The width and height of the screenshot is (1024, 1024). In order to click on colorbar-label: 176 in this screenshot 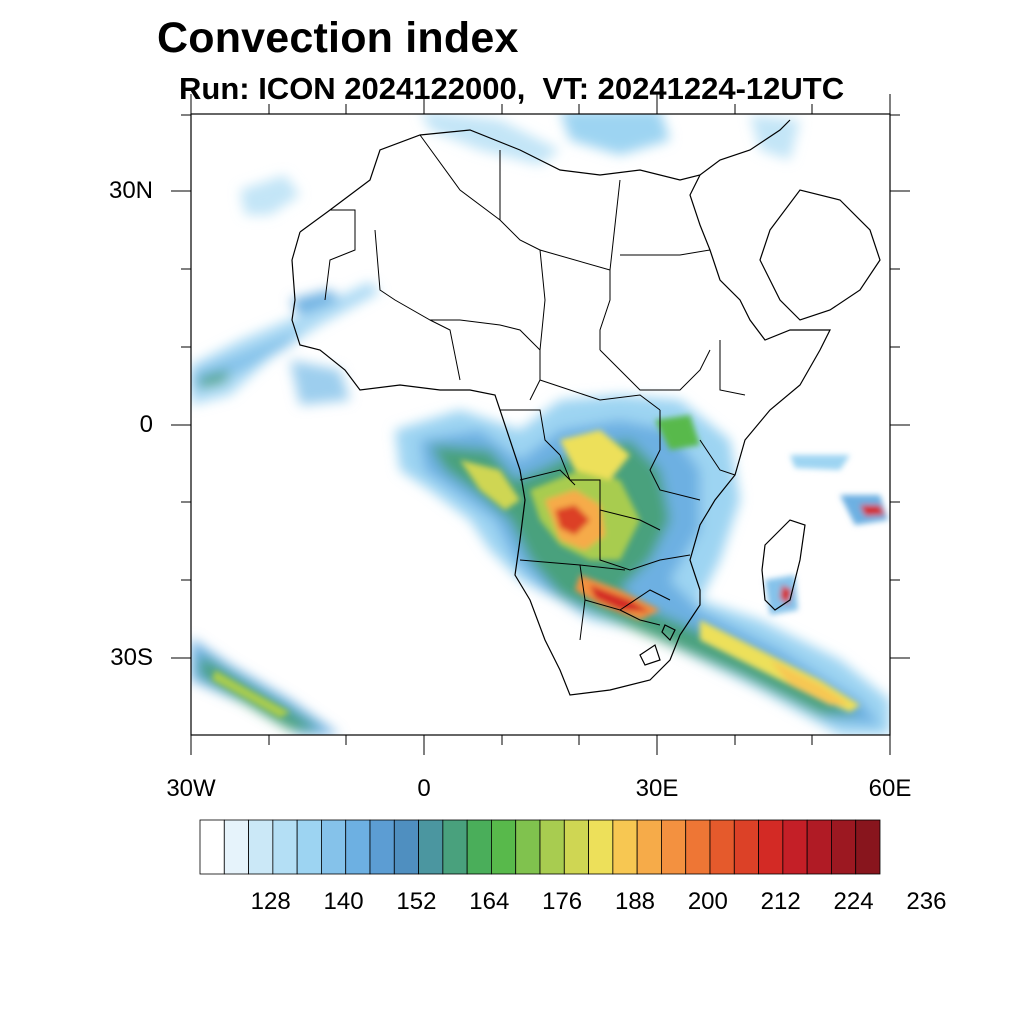, I will do `click(562, 901)`.